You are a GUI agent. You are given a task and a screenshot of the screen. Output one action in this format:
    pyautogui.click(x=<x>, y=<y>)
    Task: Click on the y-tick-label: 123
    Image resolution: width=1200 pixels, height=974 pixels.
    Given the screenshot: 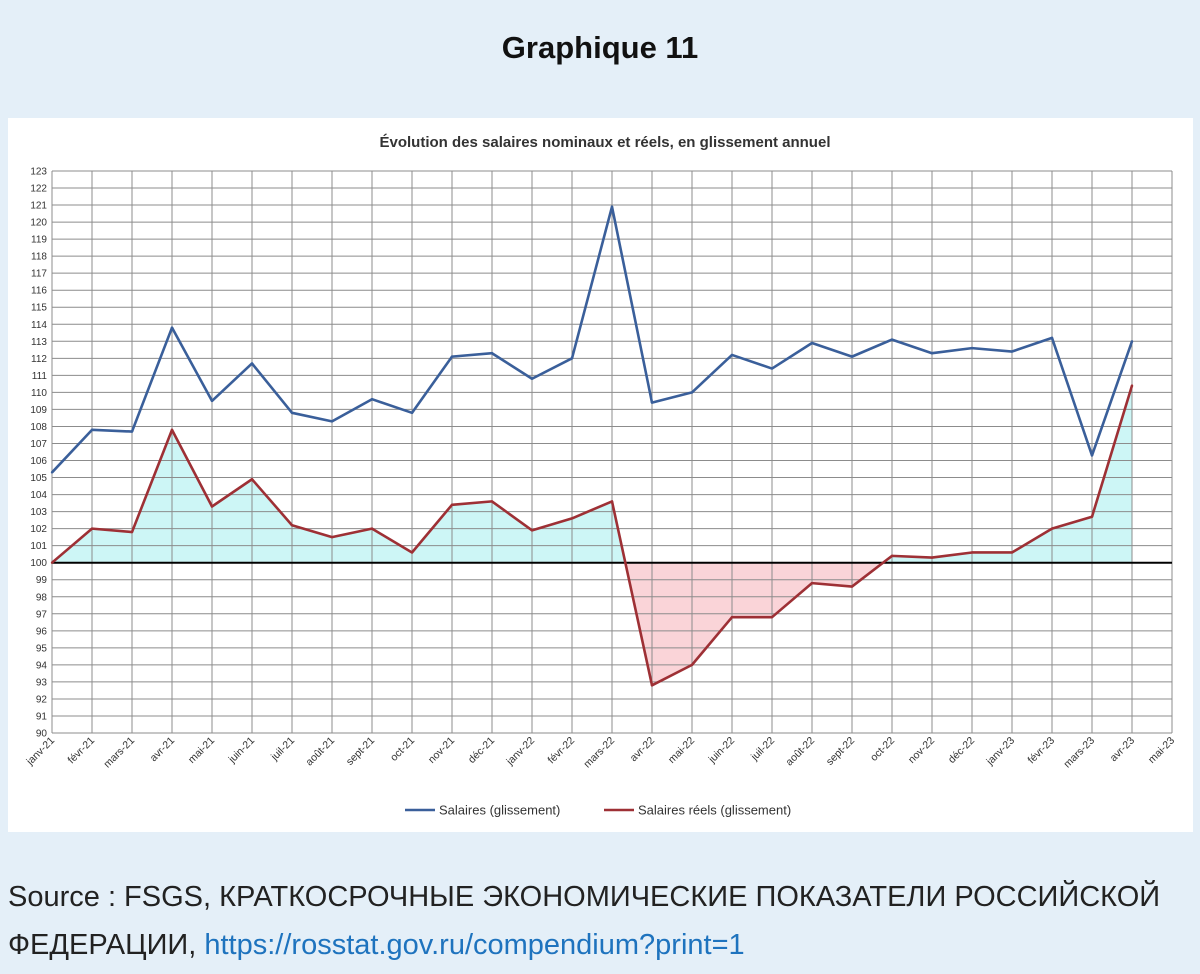 What is the action you would take?
    pyautogui.click(x=38, y=172)
    